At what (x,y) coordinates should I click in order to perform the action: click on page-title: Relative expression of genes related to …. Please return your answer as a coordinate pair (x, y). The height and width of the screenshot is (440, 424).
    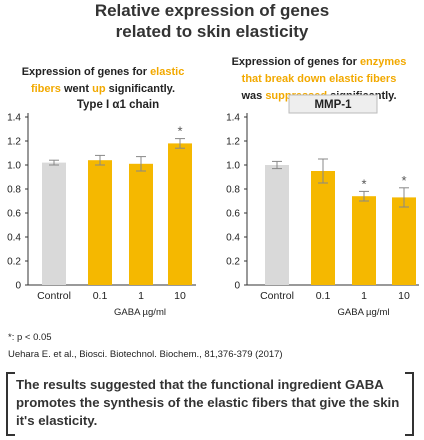
    Looking at the image, I should click on (212, 21).